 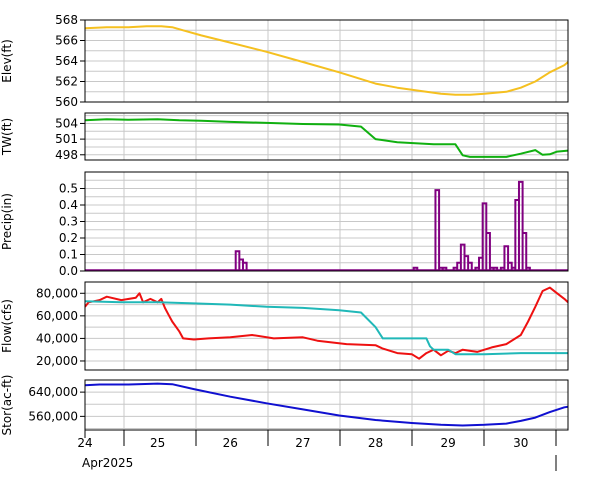 What do you see at coordinates (53, 416) in the screenshot?
I see `y-tick-label: 560,000` at bounding box center [53, 416].